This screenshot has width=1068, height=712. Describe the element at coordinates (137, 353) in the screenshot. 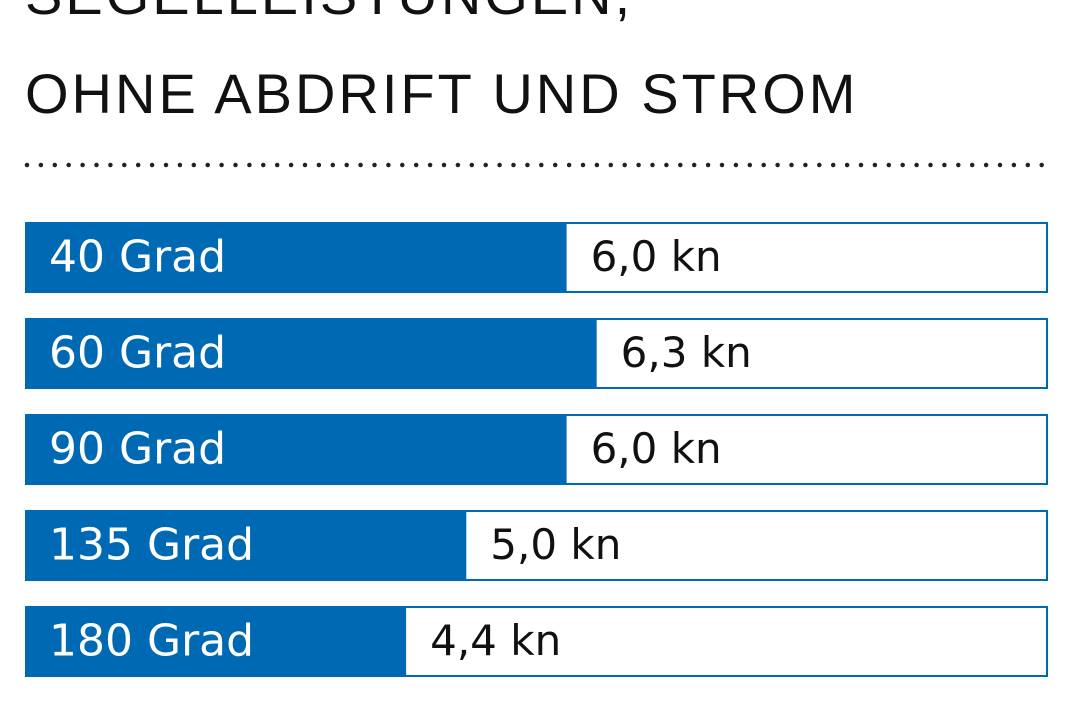

I see `category-label: 60 Grad` at that location.